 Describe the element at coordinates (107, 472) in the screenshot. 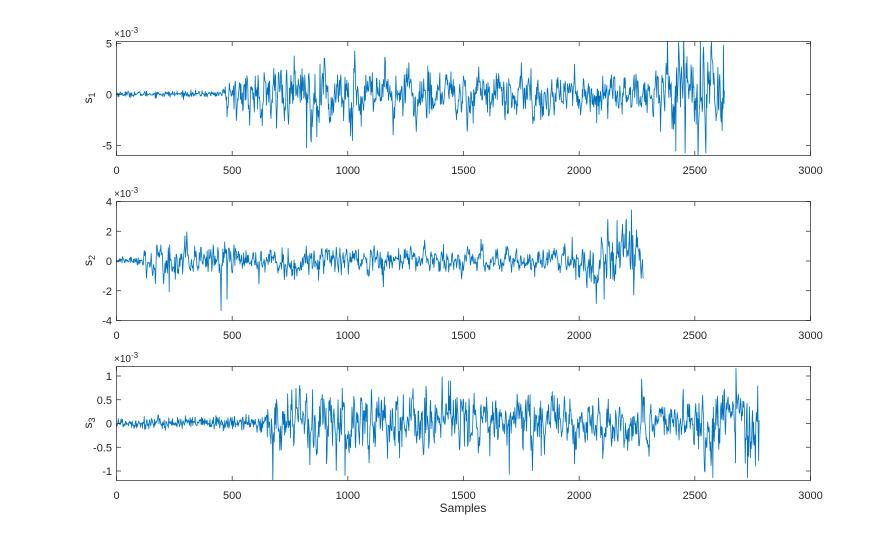

I see `y-tick-label: -1` at that location.